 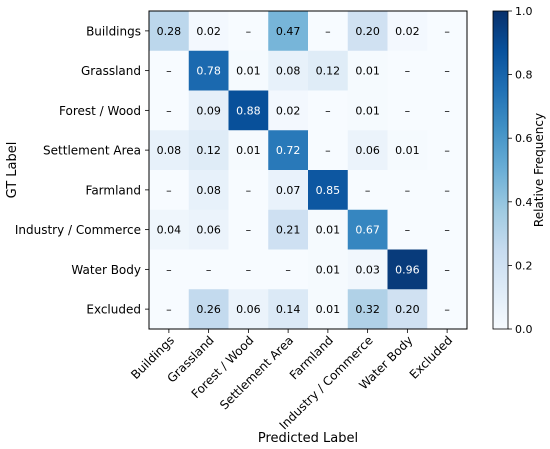 I want to click on cell-value-label: 0.04, so click(x=169, y=230).